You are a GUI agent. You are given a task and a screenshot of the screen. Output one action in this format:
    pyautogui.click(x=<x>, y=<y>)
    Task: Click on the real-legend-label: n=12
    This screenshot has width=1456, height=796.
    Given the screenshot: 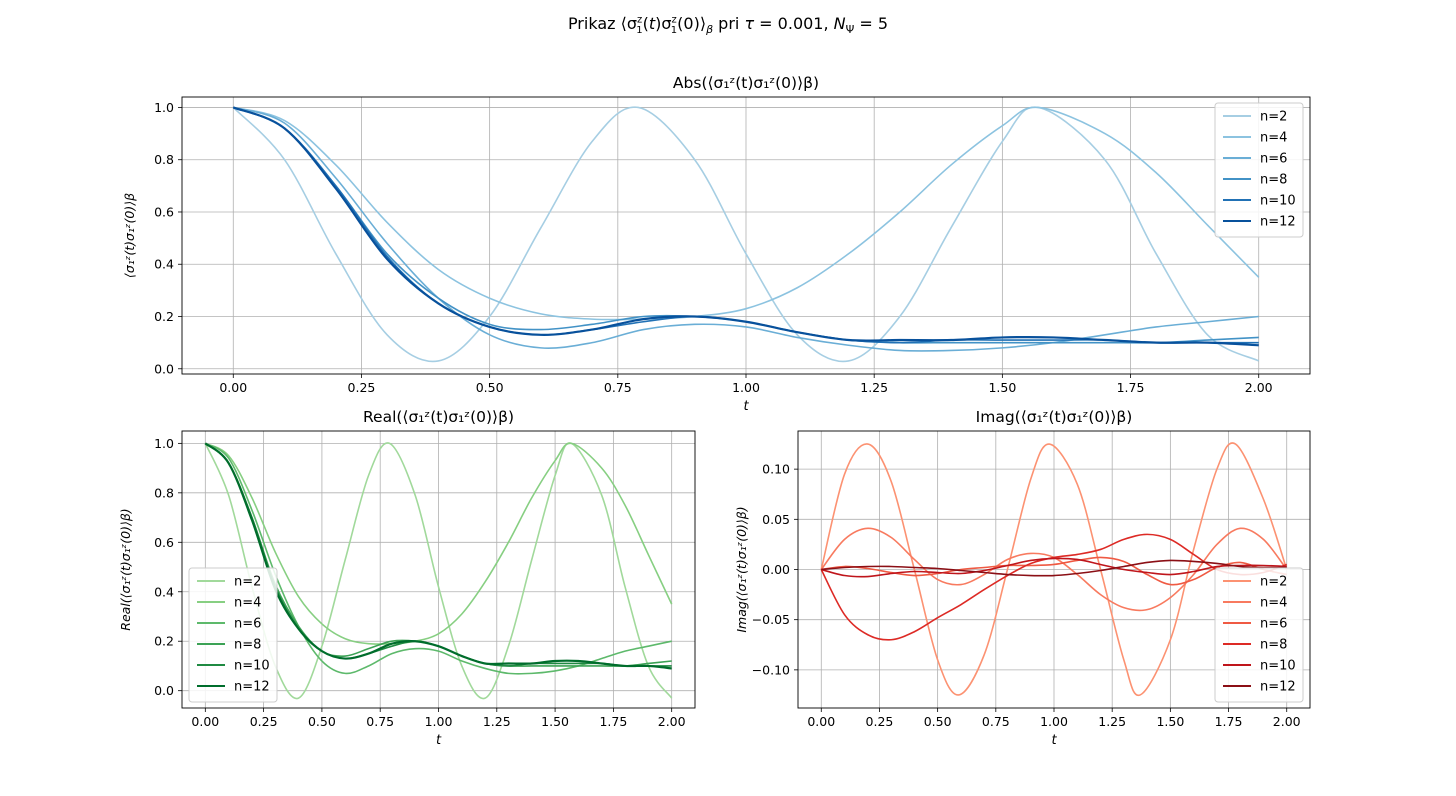 What is the action you would take?
    pyautogui.click(x=252, y=687)
    